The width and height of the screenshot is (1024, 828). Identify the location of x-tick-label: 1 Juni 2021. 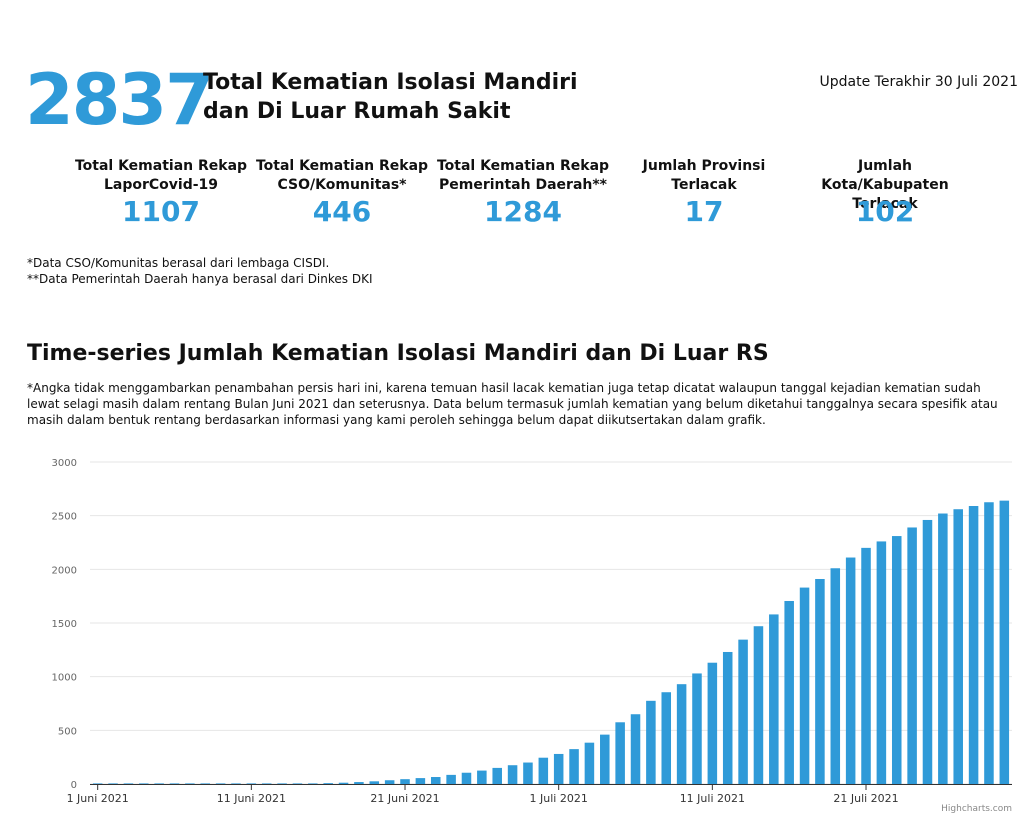
(98, 798).